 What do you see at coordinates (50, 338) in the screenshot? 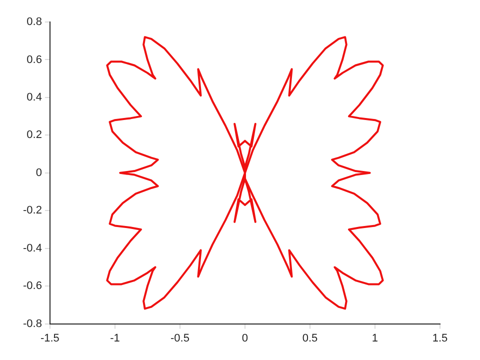
I see `x-tick-label: -1.5` at bounding box center [50, 338].